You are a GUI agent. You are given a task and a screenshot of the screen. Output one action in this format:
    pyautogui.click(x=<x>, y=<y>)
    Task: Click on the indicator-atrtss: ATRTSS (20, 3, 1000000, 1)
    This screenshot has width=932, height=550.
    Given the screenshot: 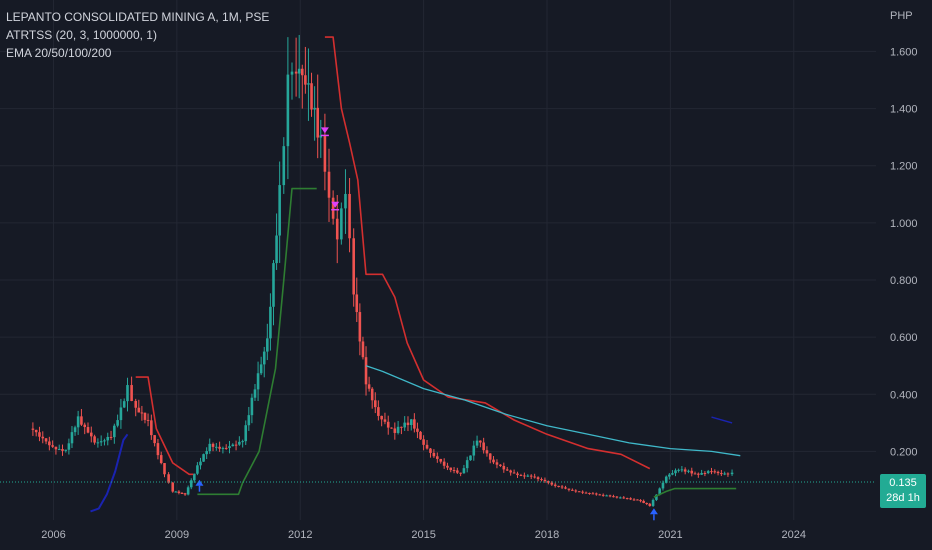 What is the action you would take?
    pyautogui.click(x=81, y=35)
    